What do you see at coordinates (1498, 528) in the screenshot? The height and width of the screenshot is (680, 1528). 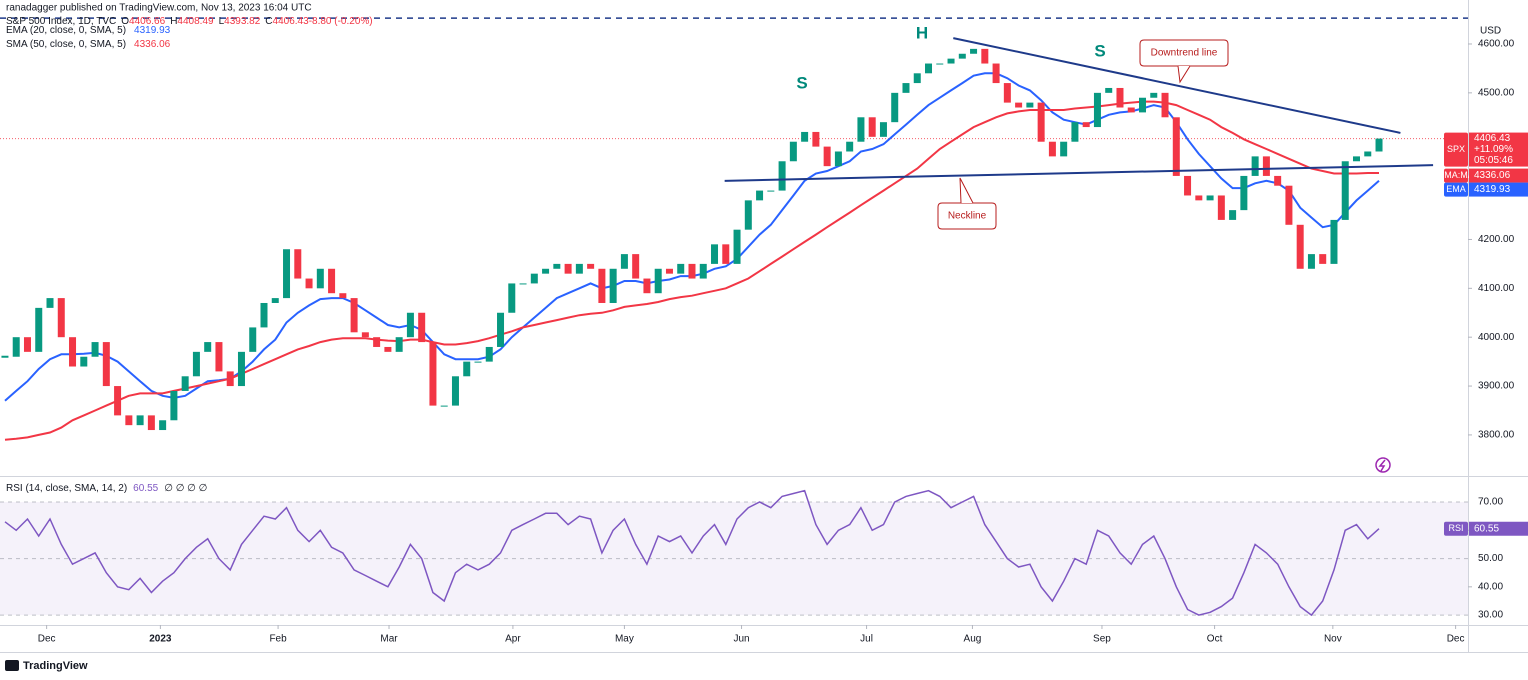 I see `rsi-badge-value` at bounding box center [1498, 528].